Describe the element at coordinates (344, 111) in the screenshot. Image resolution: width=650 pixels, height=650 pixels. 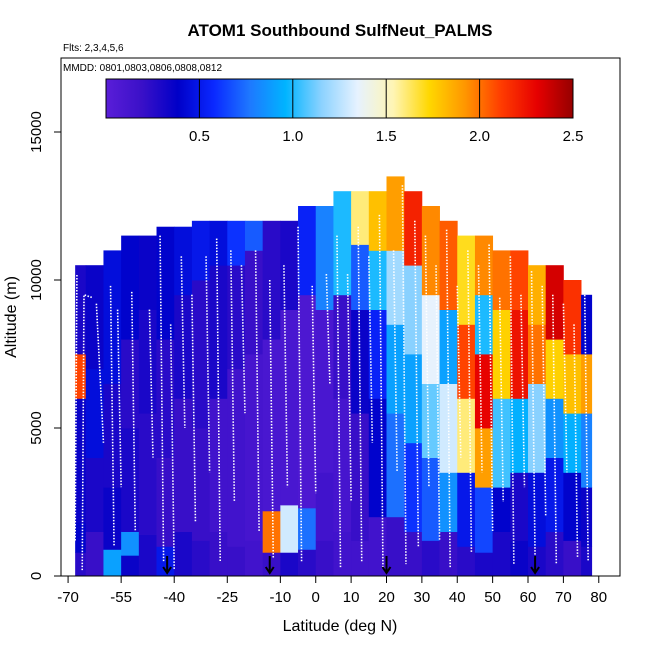
I see `colorbar: 0.5 1.0 1.5 2.0 2.5` at that location.